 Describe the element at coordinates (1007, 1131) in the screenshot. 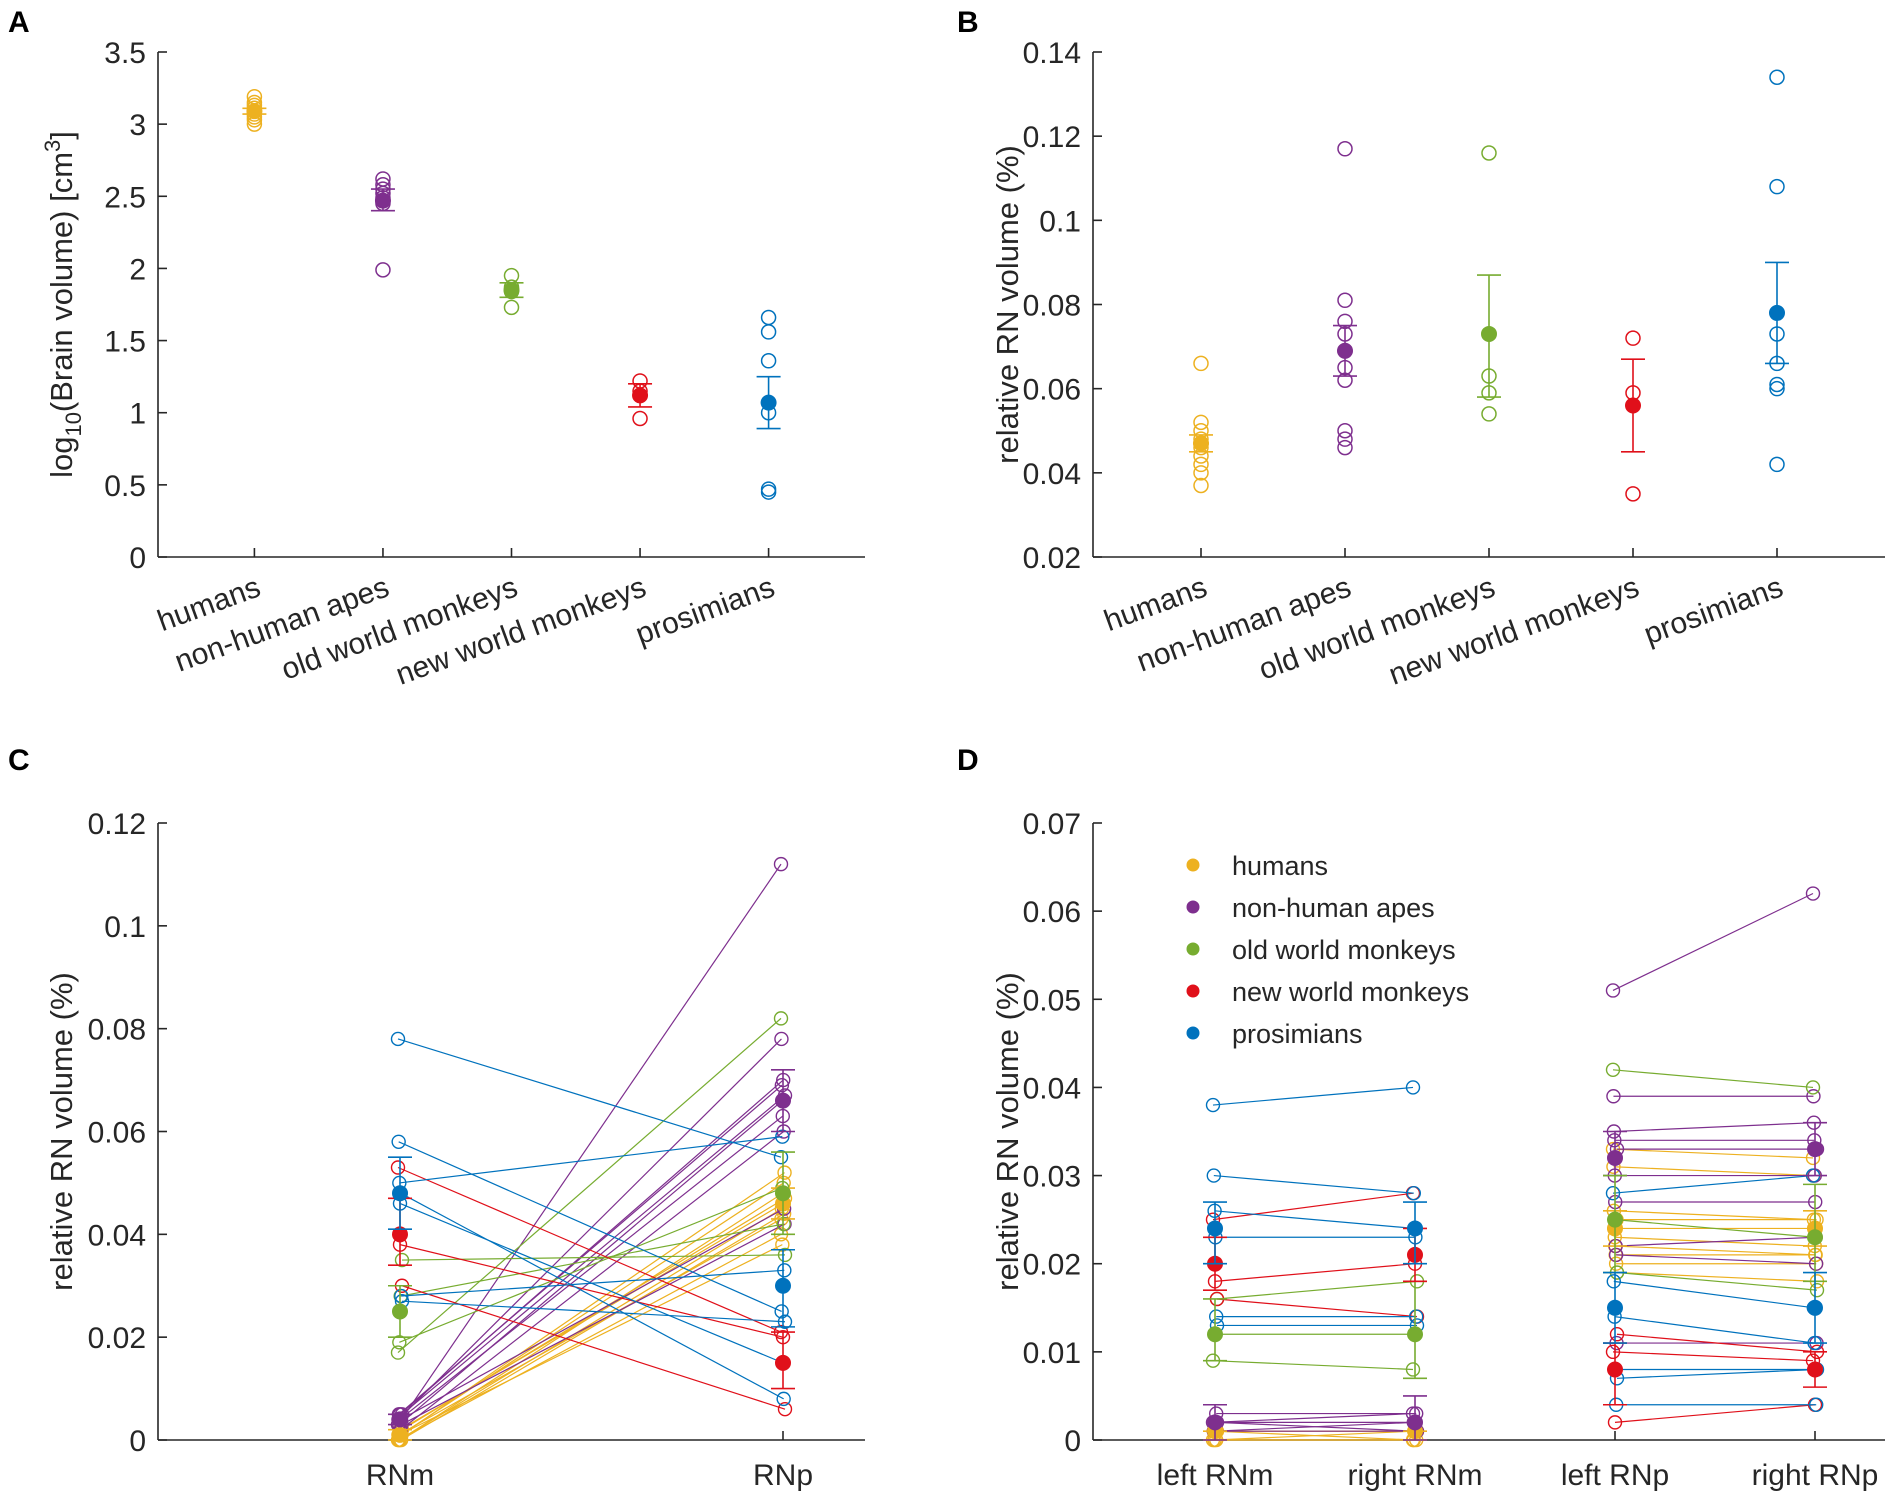

I see `panel-d-ylabel: relative RN volume (%)` at that location.